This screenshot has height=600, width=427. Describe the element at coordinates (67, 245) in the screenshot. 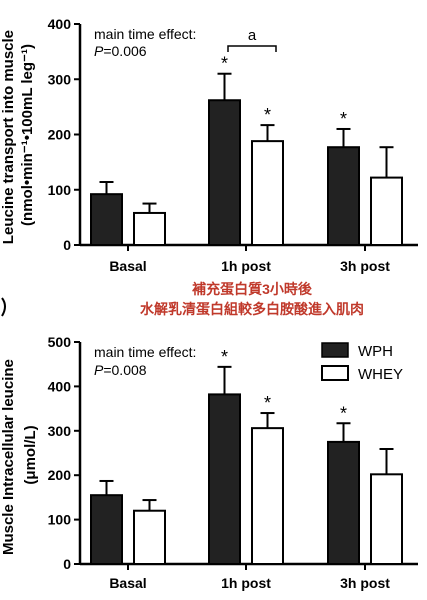

I see `chart1-ytick-label: 0` at that location.